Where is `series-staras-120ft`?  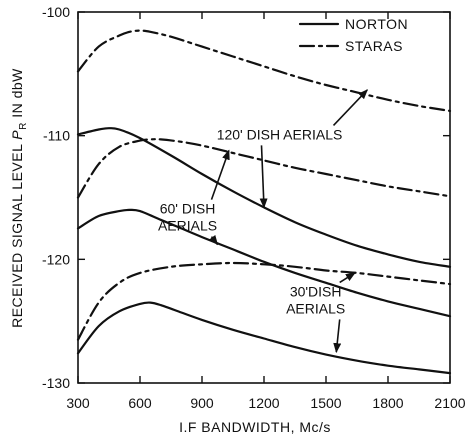
series-staras-120ft is located at coordinates (264, 70).